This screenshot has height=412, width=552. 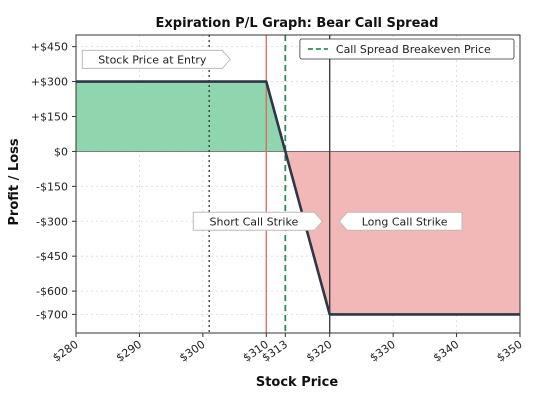 What do you see at coordinates (192, 351) in the screenshot?
I see `x-tick-label-2: $300` at bounding box center [192, 351].